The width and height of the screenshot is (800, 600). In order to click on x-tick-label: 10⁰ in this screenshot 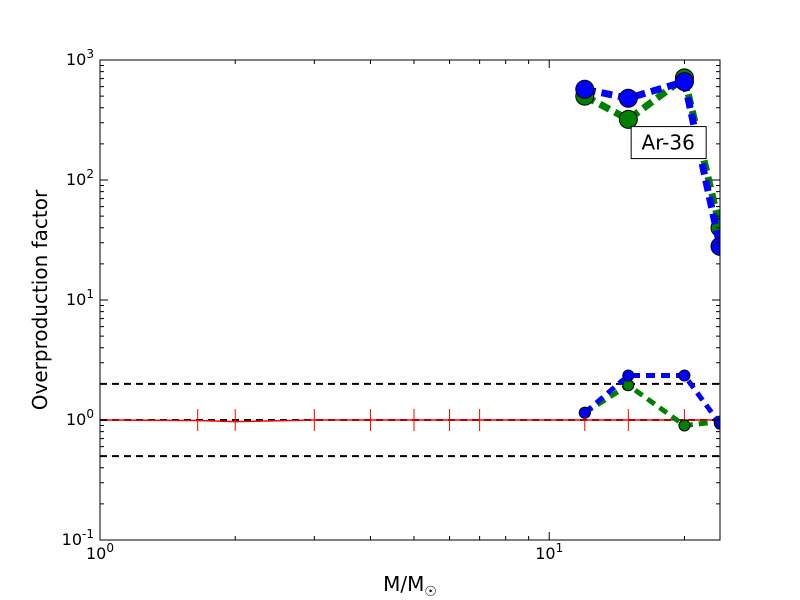, I will do `click(100, 552)`.